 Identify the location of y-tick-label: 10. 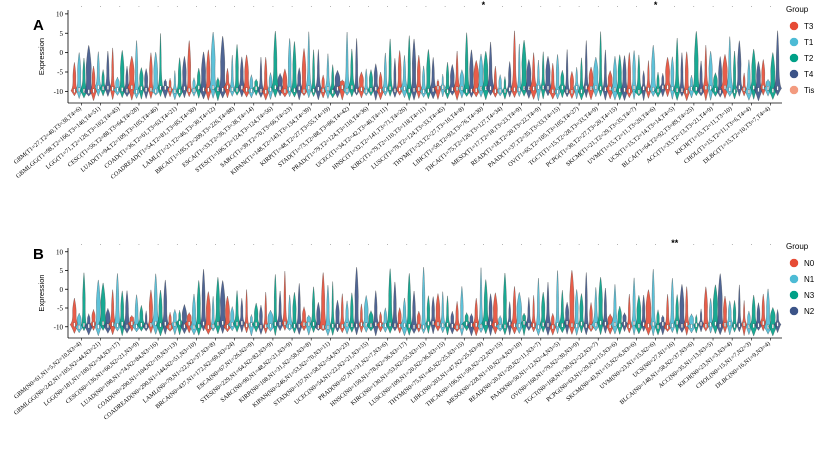
(60, 14).